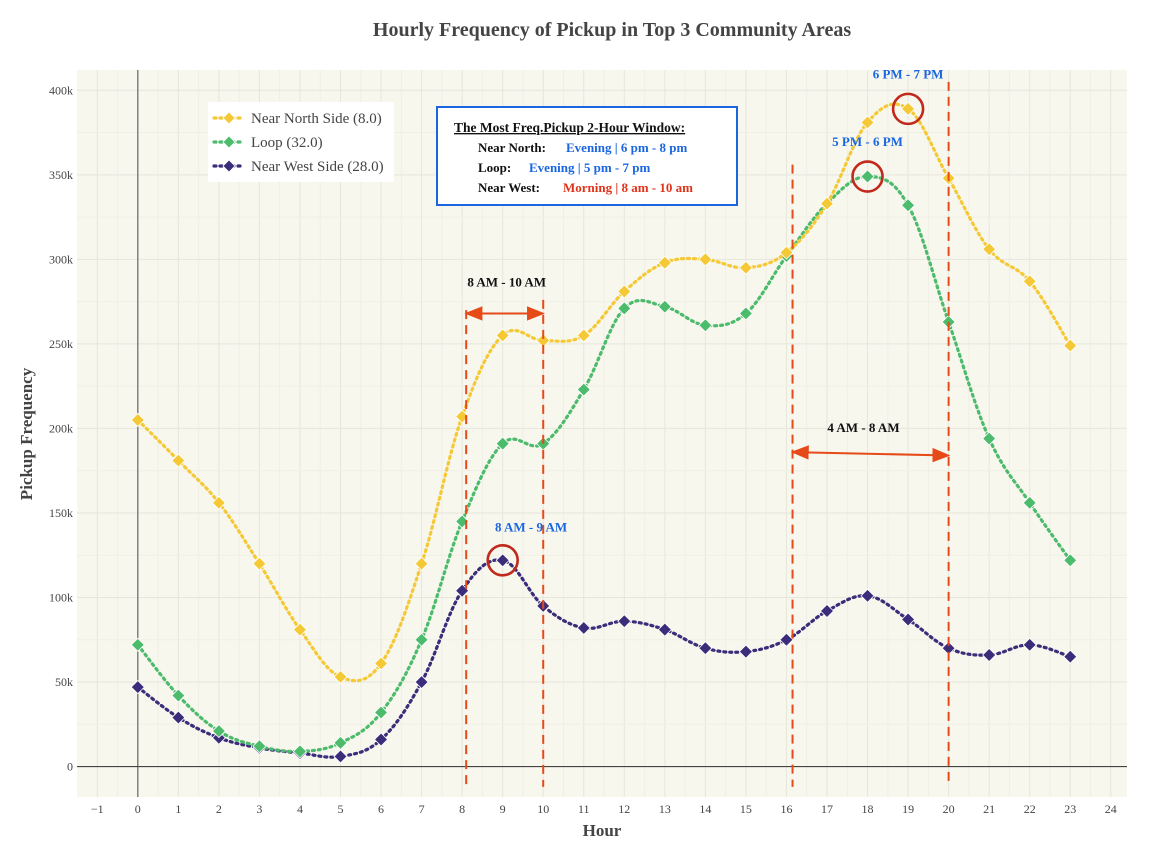  What do you see at coordinates (746, 809) in the screenshot?
I see `x-tick-label: 15` at bounding box center [746, 809].